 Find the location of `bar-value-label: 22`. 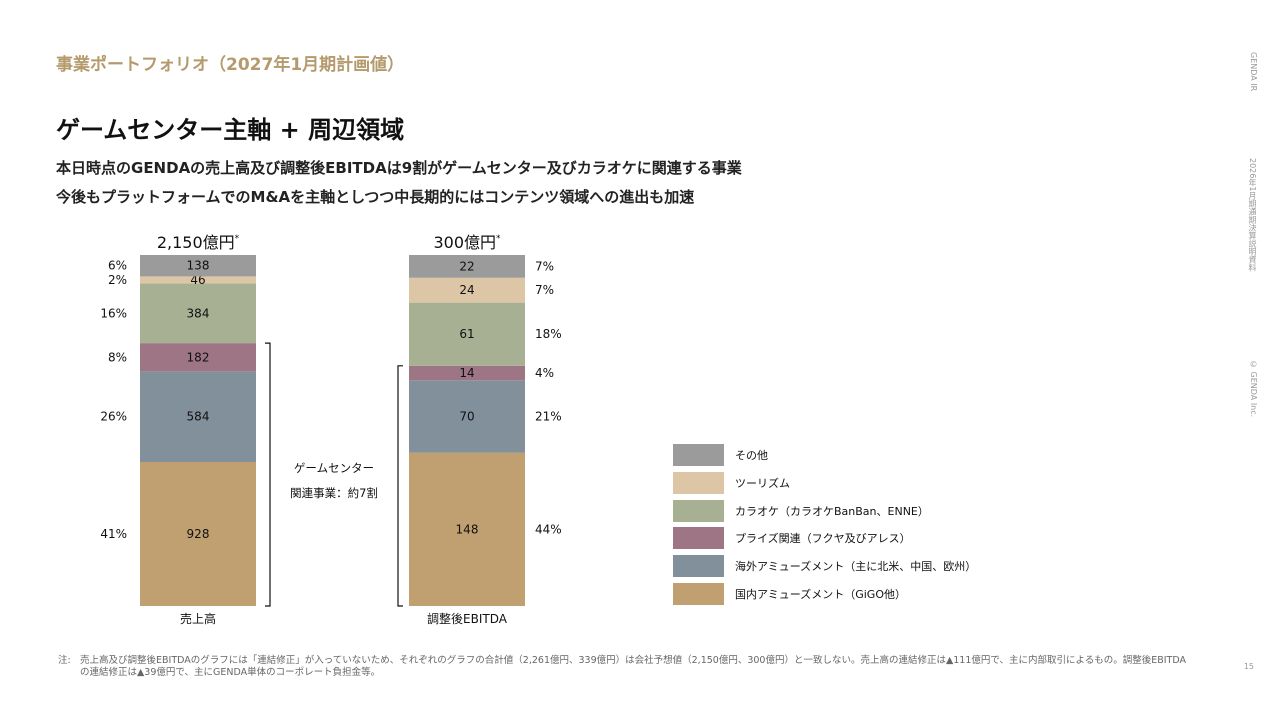

bar-value-label: 22 is located at coordinates (466, 266).